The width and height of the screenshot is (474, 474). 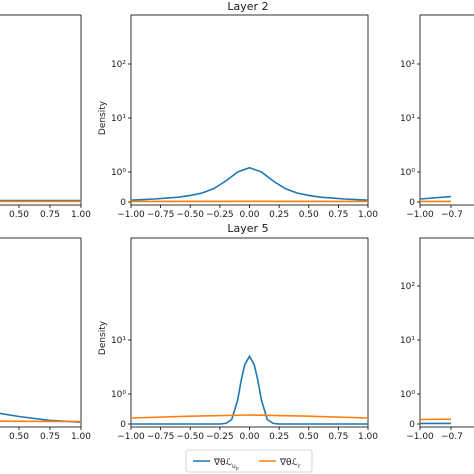 What do you see at coordinates (247, 6) in the screenshot?
I see `layer-2-title: Layer 2` at bounding box center [247, 6].